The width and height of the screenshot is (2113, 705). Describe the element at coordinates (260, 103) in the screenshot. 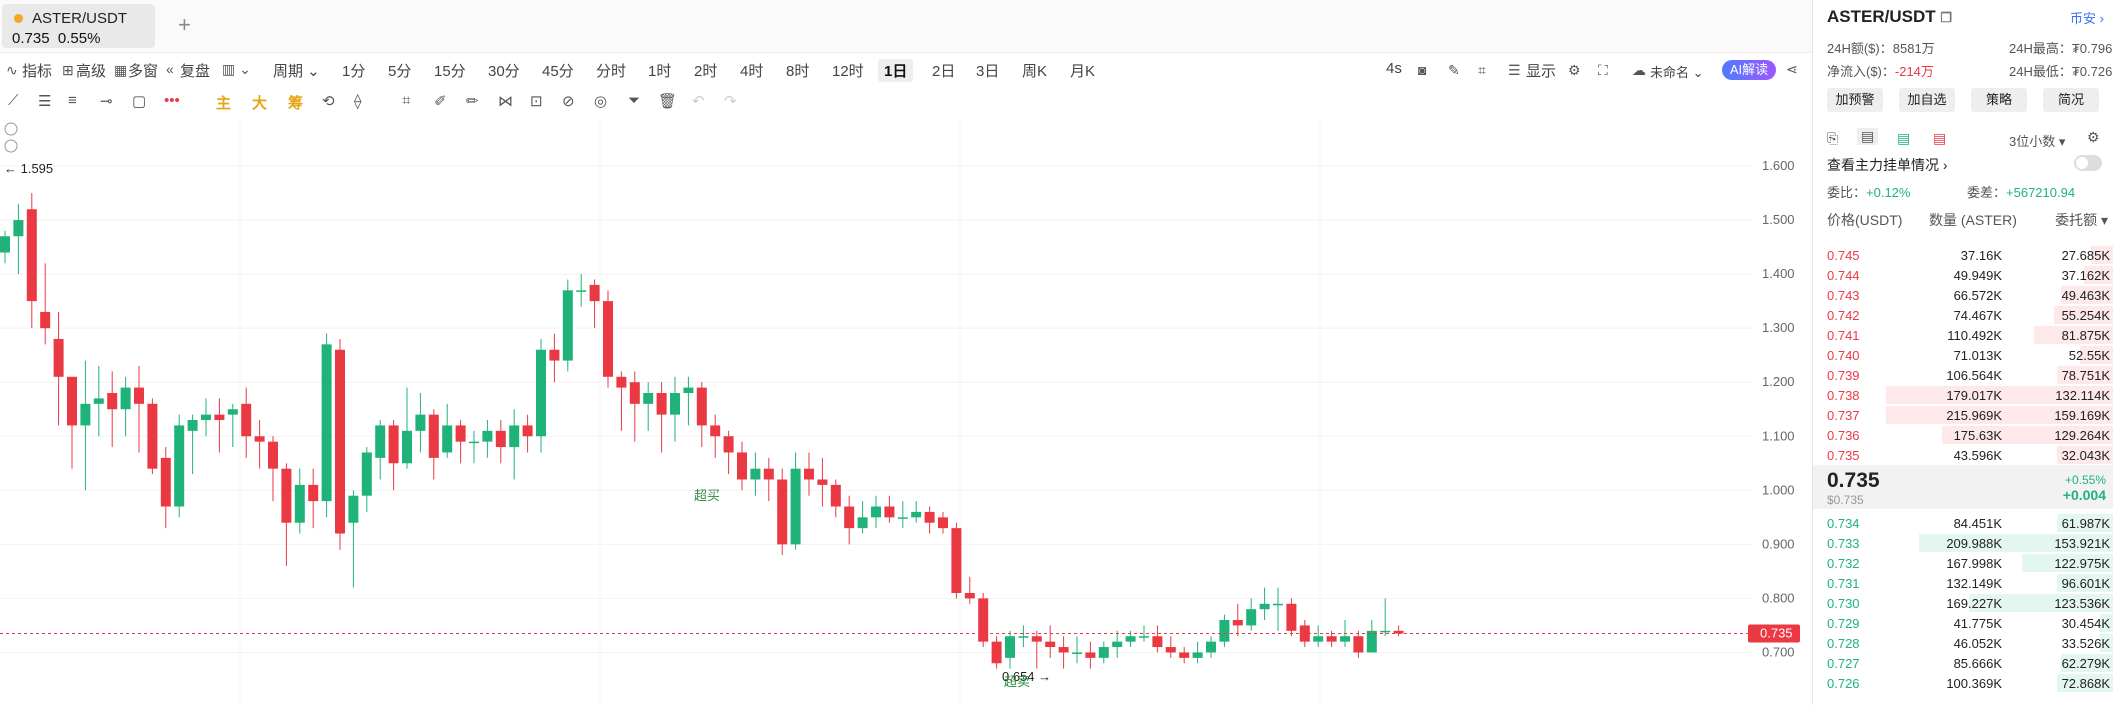

I see `large-orders-button: 大` at that location.